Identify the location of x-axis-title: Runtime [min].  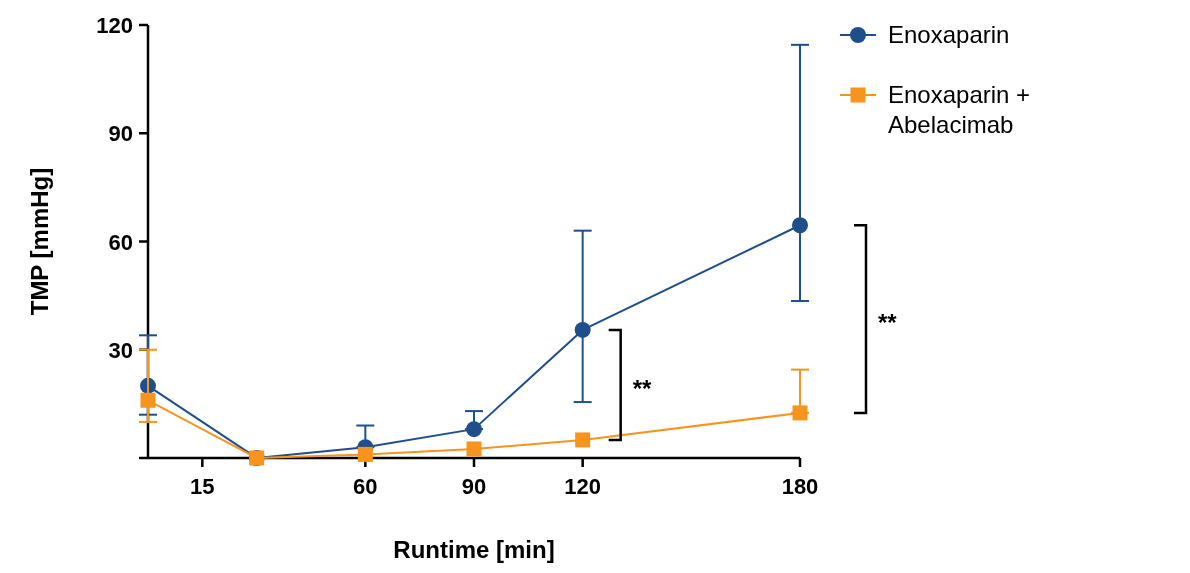
(474, 549).